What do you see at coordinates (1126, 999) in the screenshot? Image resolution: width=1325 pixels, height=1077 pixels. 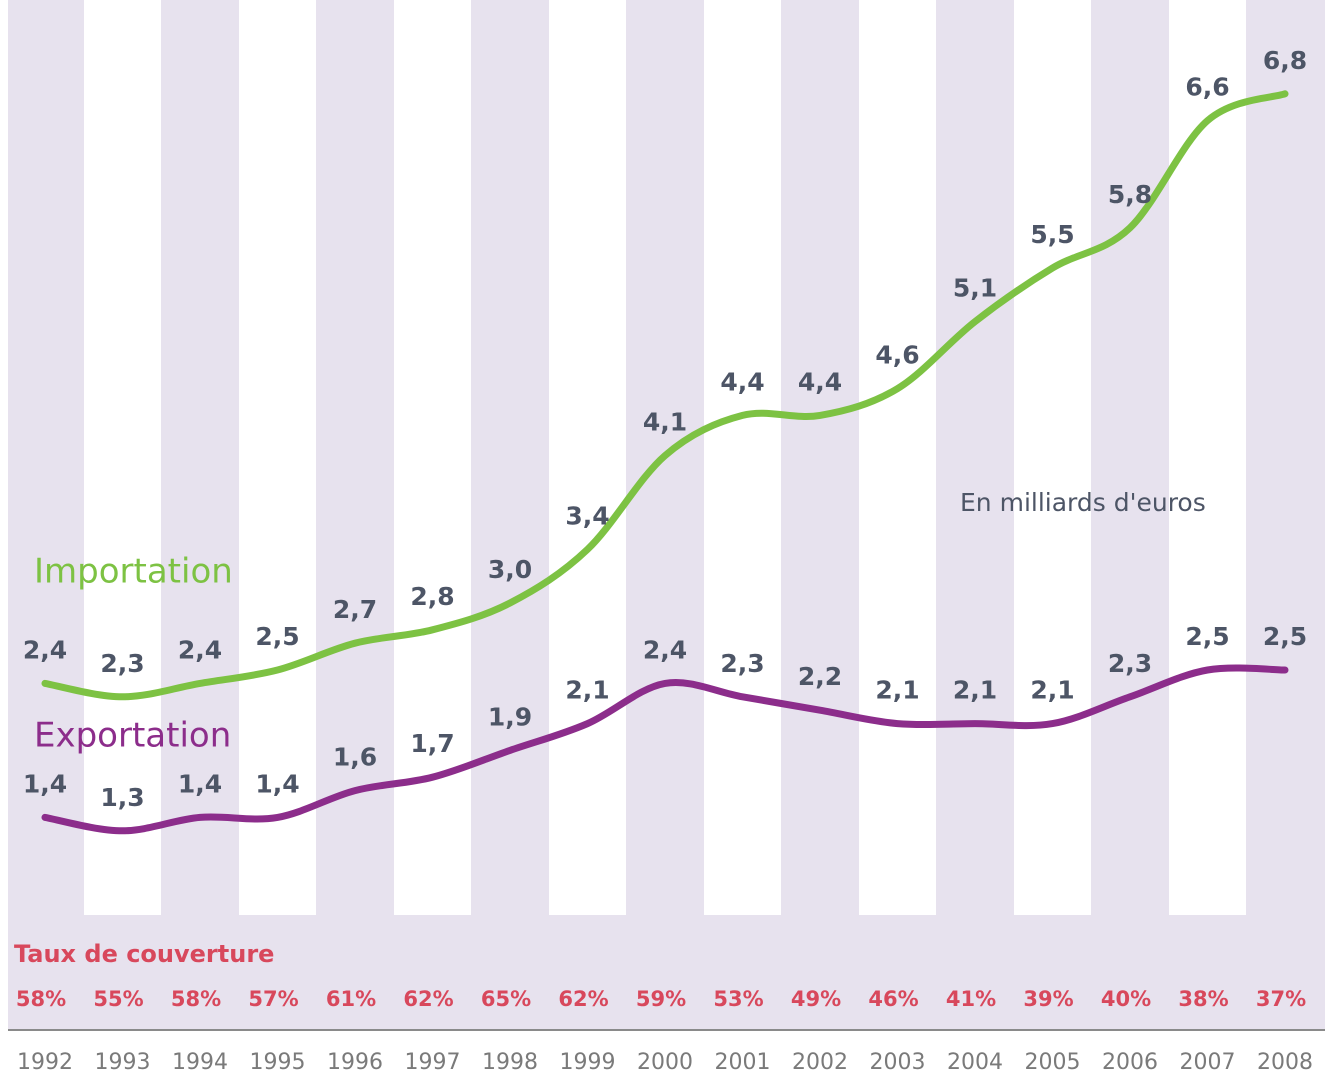 I see `coverage-rate: 40%` at bounding box center [1126, 999].